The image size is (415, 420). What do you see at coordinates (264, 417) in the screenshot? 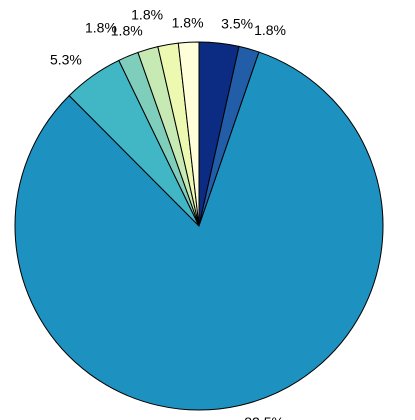
I see `slice-label: 82.5%` at bounding box center [264, 417].